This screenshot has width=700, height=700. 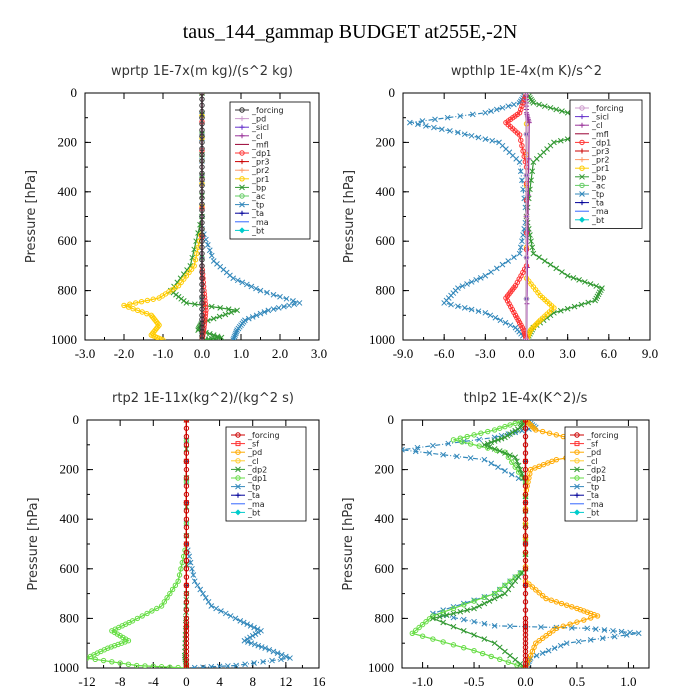 What do you see at coordinates (391, 419) in the screenshot?
I see `y-tick-label: 0` at bounding box center [391, 419].